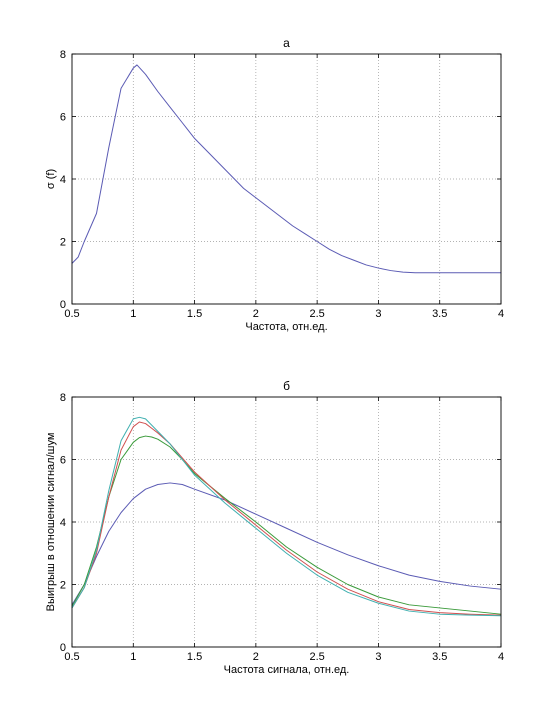 This screenshot has width=553, height=726. Describe the element at coordinates (51, 522) in the screenshot. I see `y-axis-label: Выигрыш в отношении сигнал/шум` at that location.